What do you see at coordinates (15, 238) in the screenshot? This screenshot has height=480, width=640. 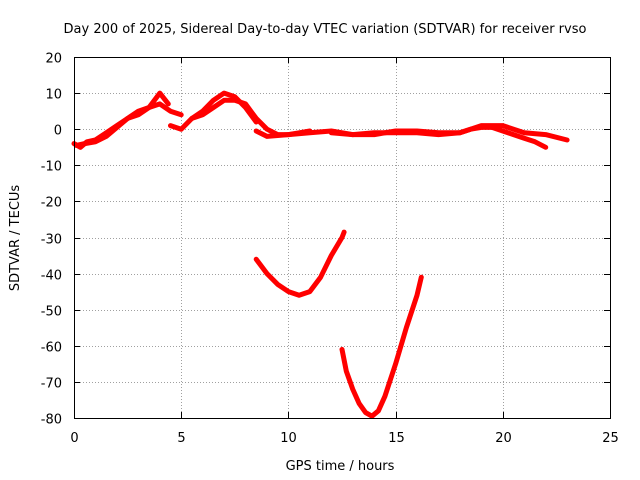 I see `y-axis-label: SDTVAR / TECUs` at bounding box center [15, 238].